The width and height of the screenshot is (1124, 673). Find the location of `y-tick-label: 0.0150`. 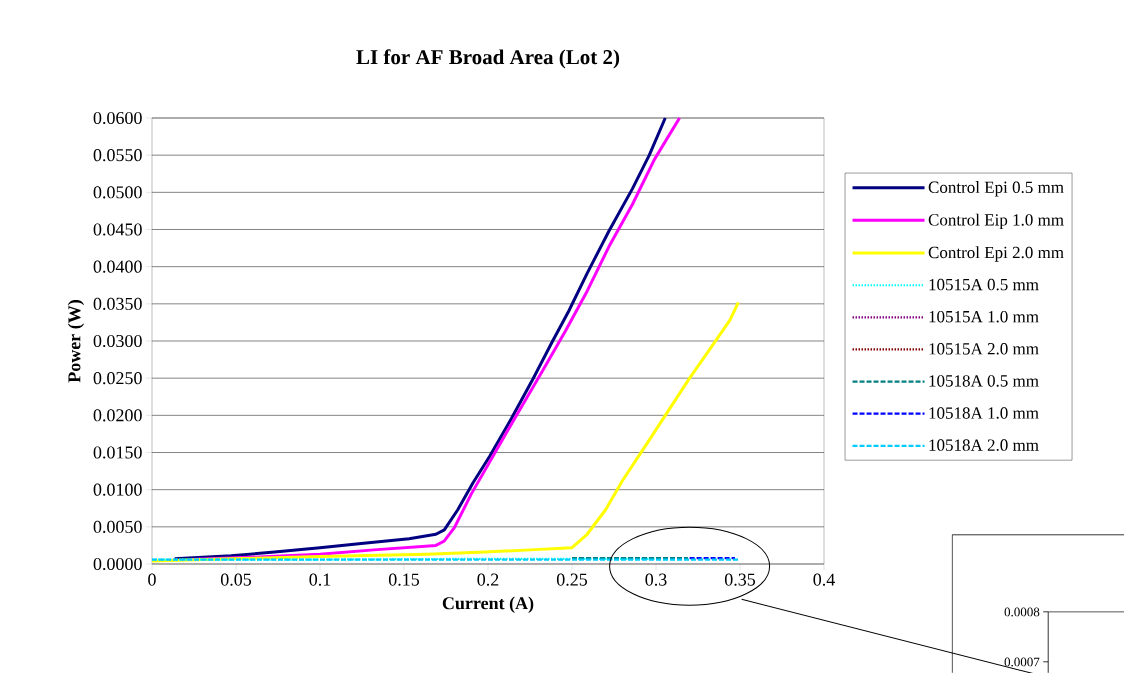

y-tick-label: 0.0150 is located at coordinates (117, 452).